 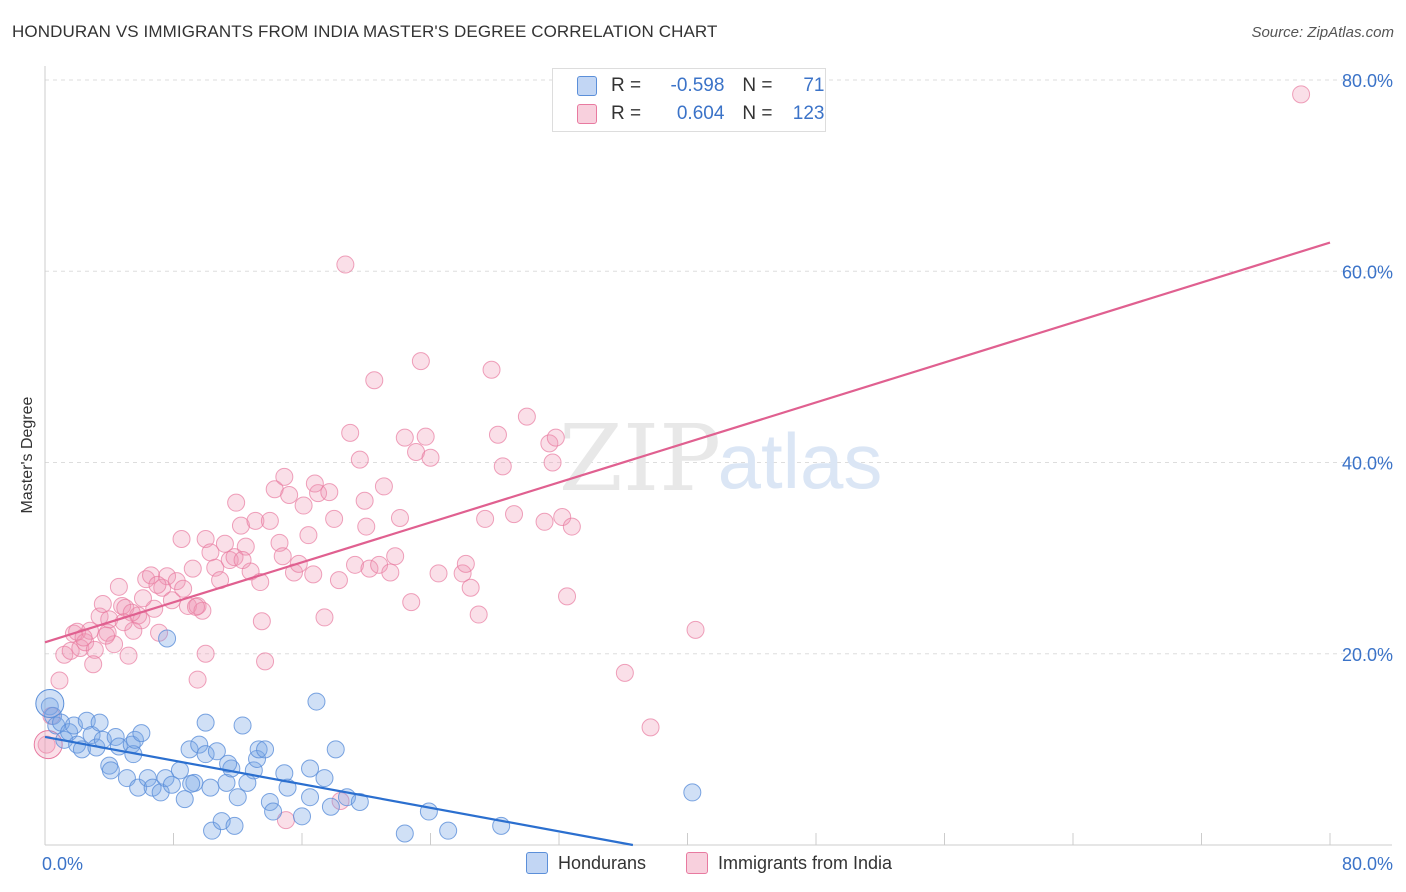 I want to click on series-legend-hondurans: Hondurans, so click(x=586, y=863).